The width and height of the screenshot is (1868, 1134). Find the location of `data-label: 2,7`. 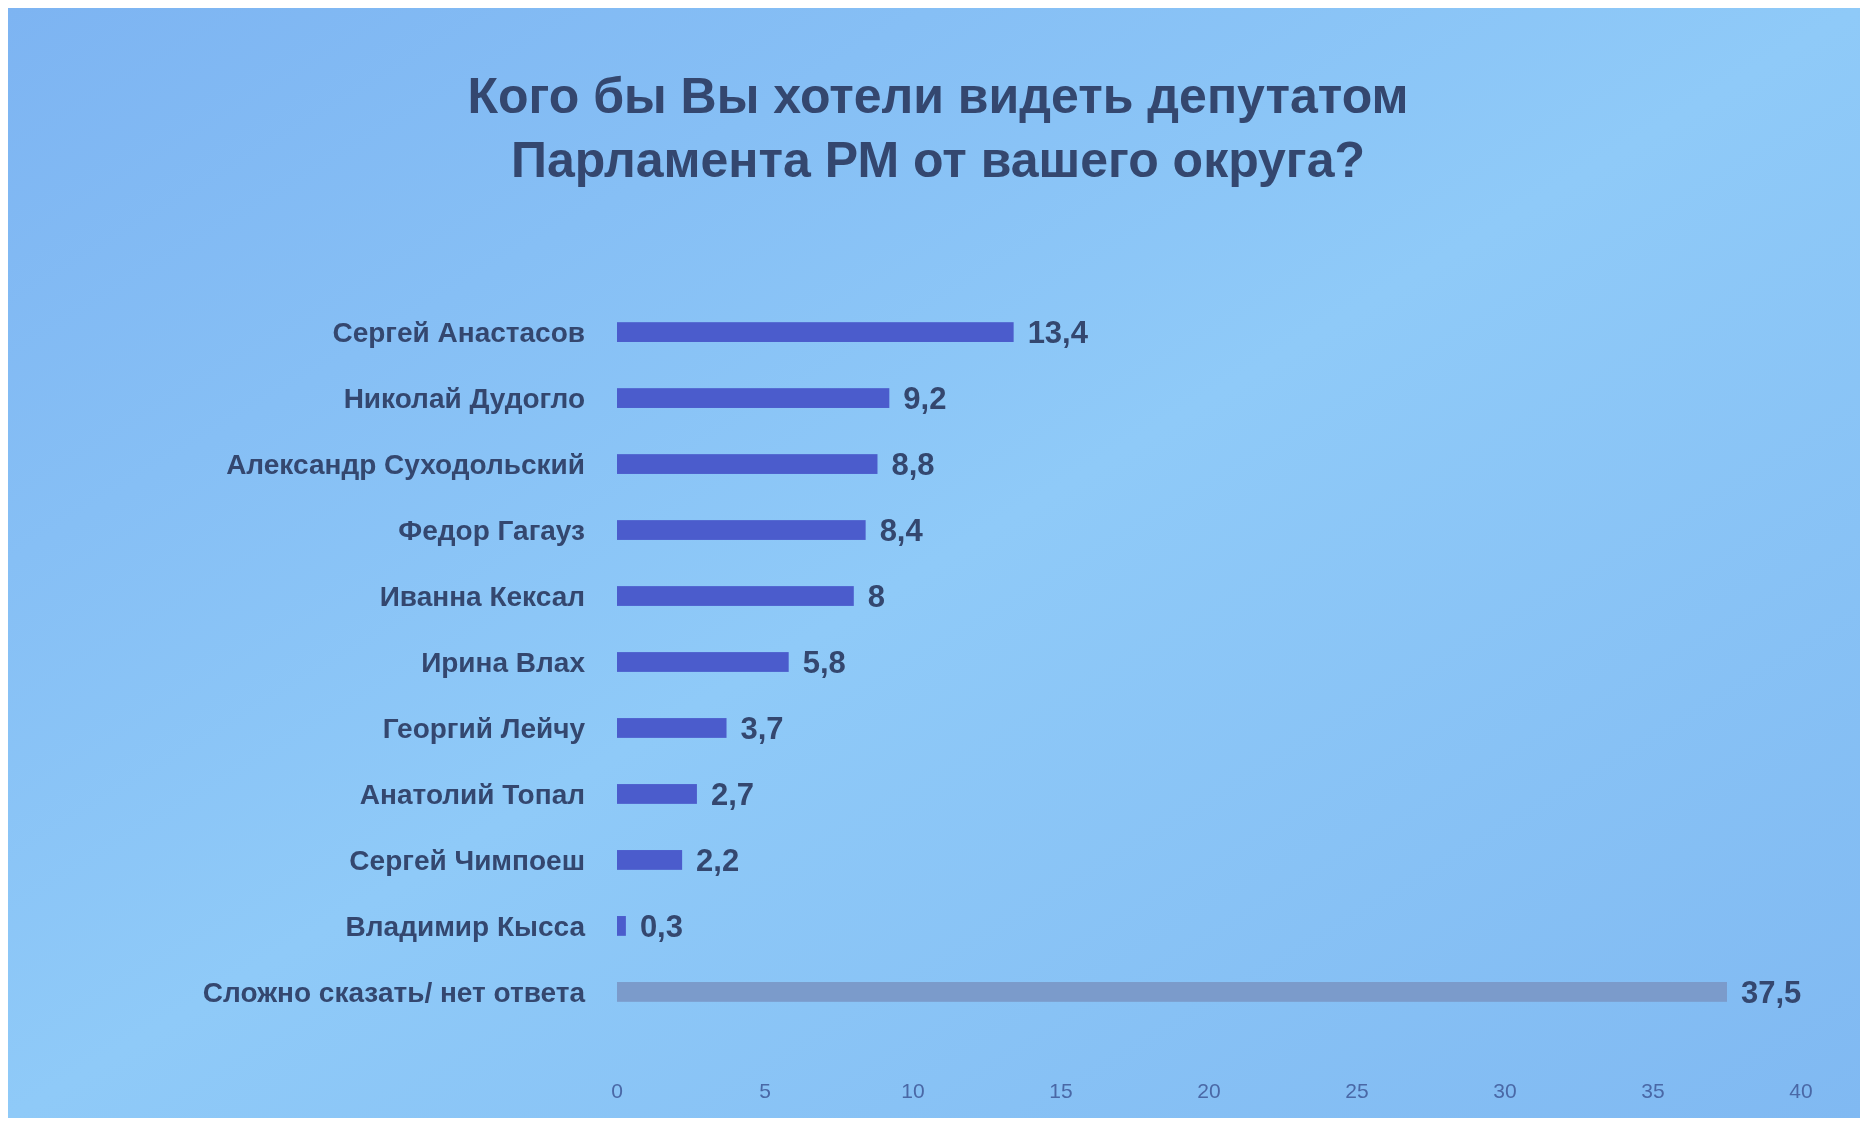

data-label: 2,7 is located at coordinates (732, 794).